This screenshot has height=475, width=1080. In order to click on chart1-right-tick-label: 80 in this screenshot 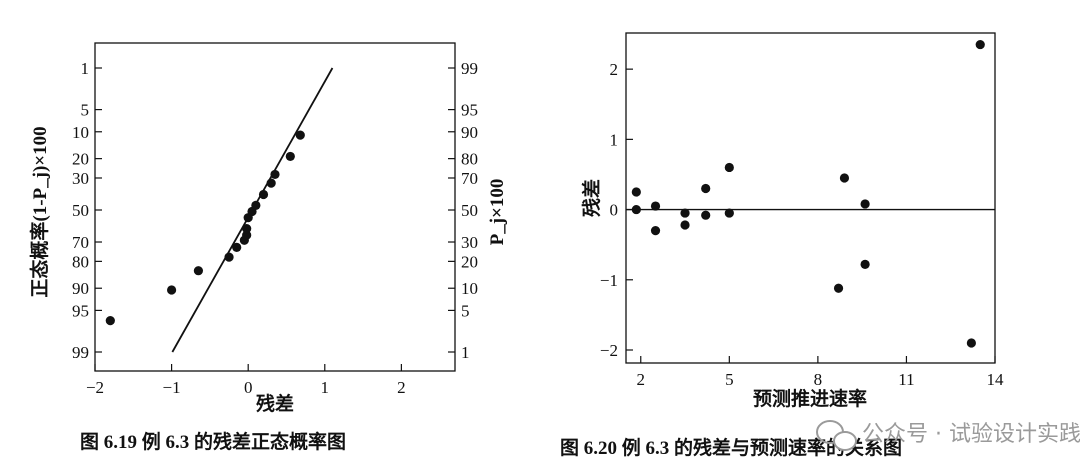, I will do `click(469, 159)`.